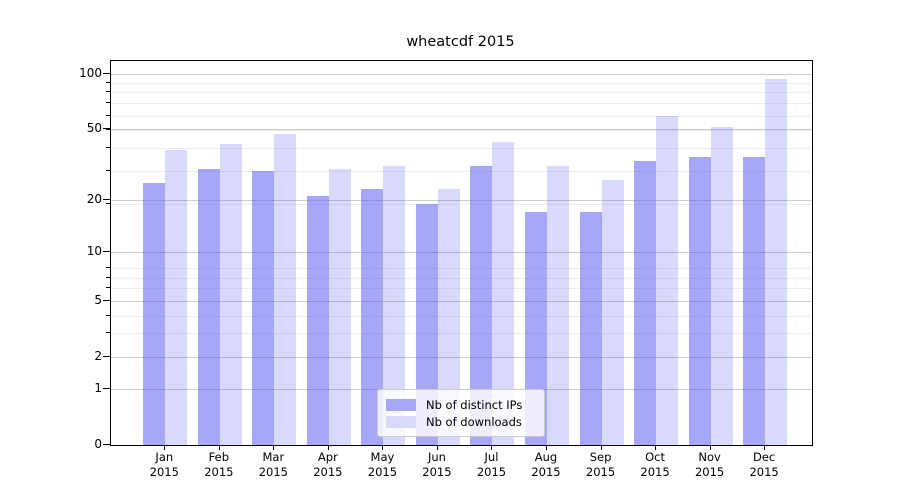  What do you see at coordinates (764, 464) in the screenshot?
I see `x-tick-label: Dec 2015` at bounding box center [764, 464].